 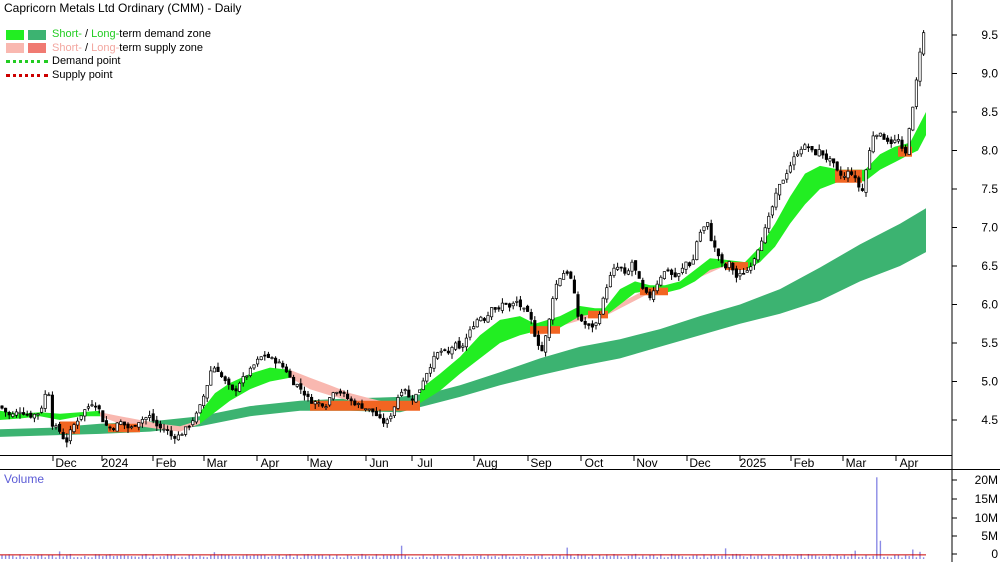 What do you see at coordinates (989, 536) in the screenshot?
I see `volume-tick-label: 5M` at bounding box center [989, 536].